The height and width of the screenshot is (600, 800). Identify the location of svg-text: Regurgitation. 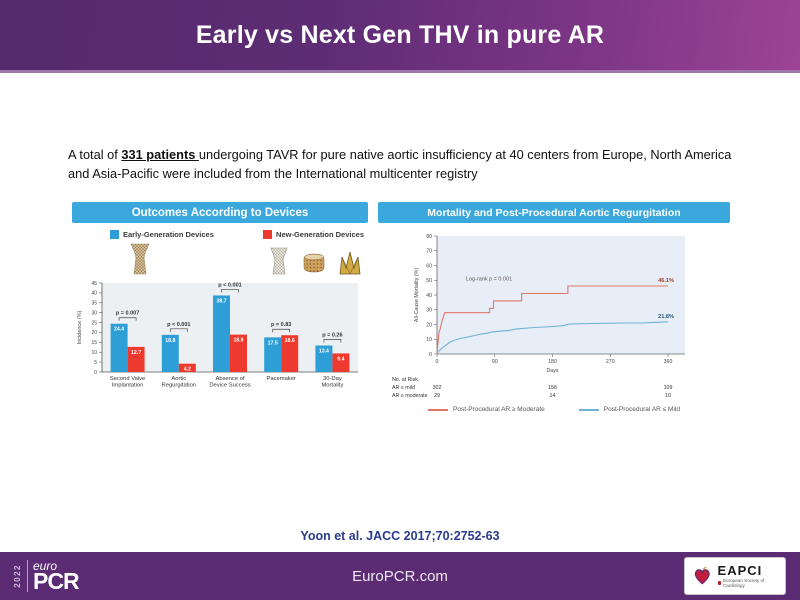
(179, 386).